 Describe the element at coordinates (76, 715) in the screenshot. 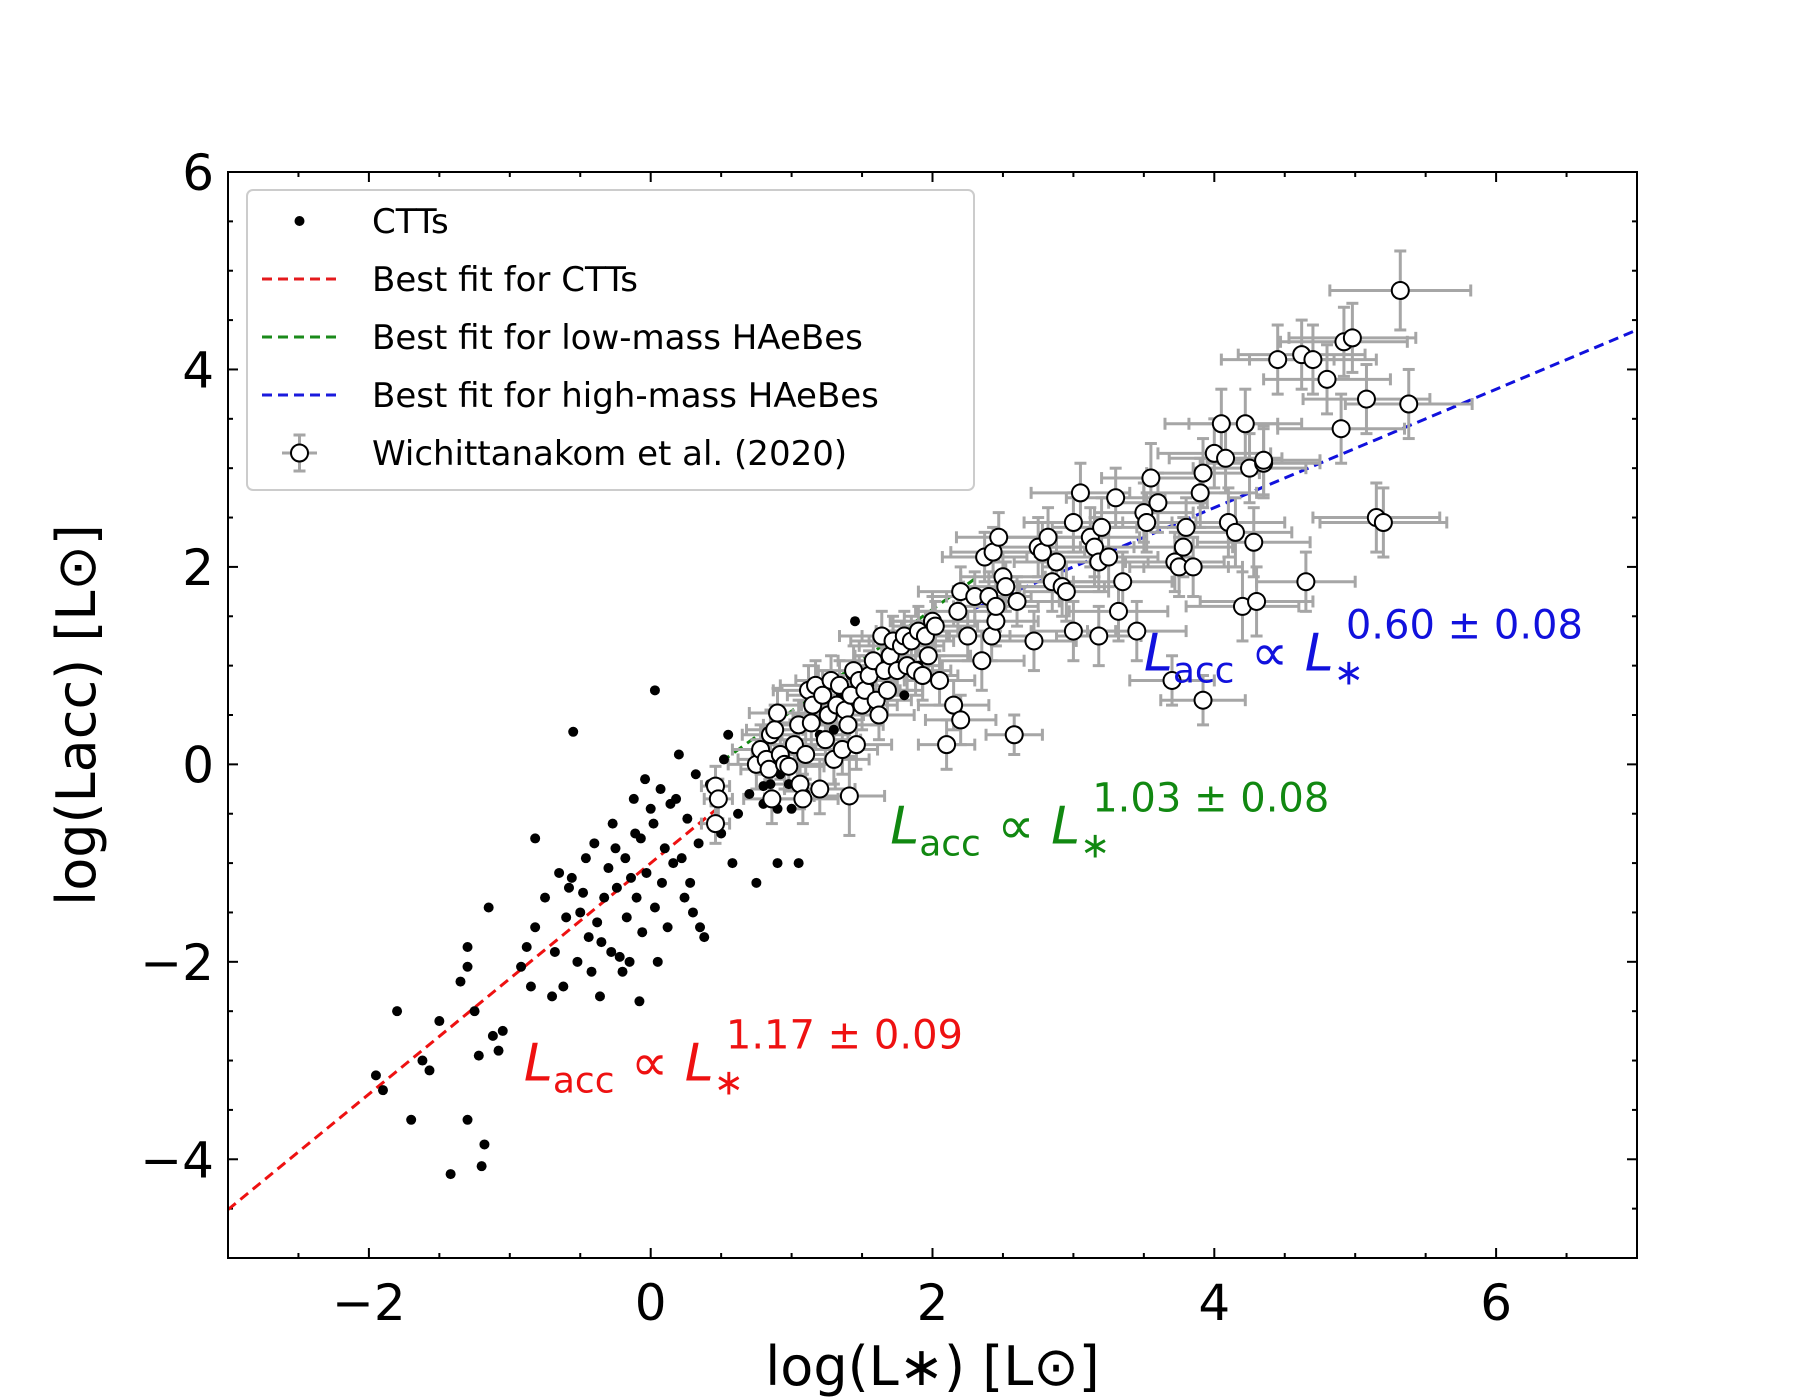

I see `y-axis-label: log(Lacc) [L⊙]` at that location.